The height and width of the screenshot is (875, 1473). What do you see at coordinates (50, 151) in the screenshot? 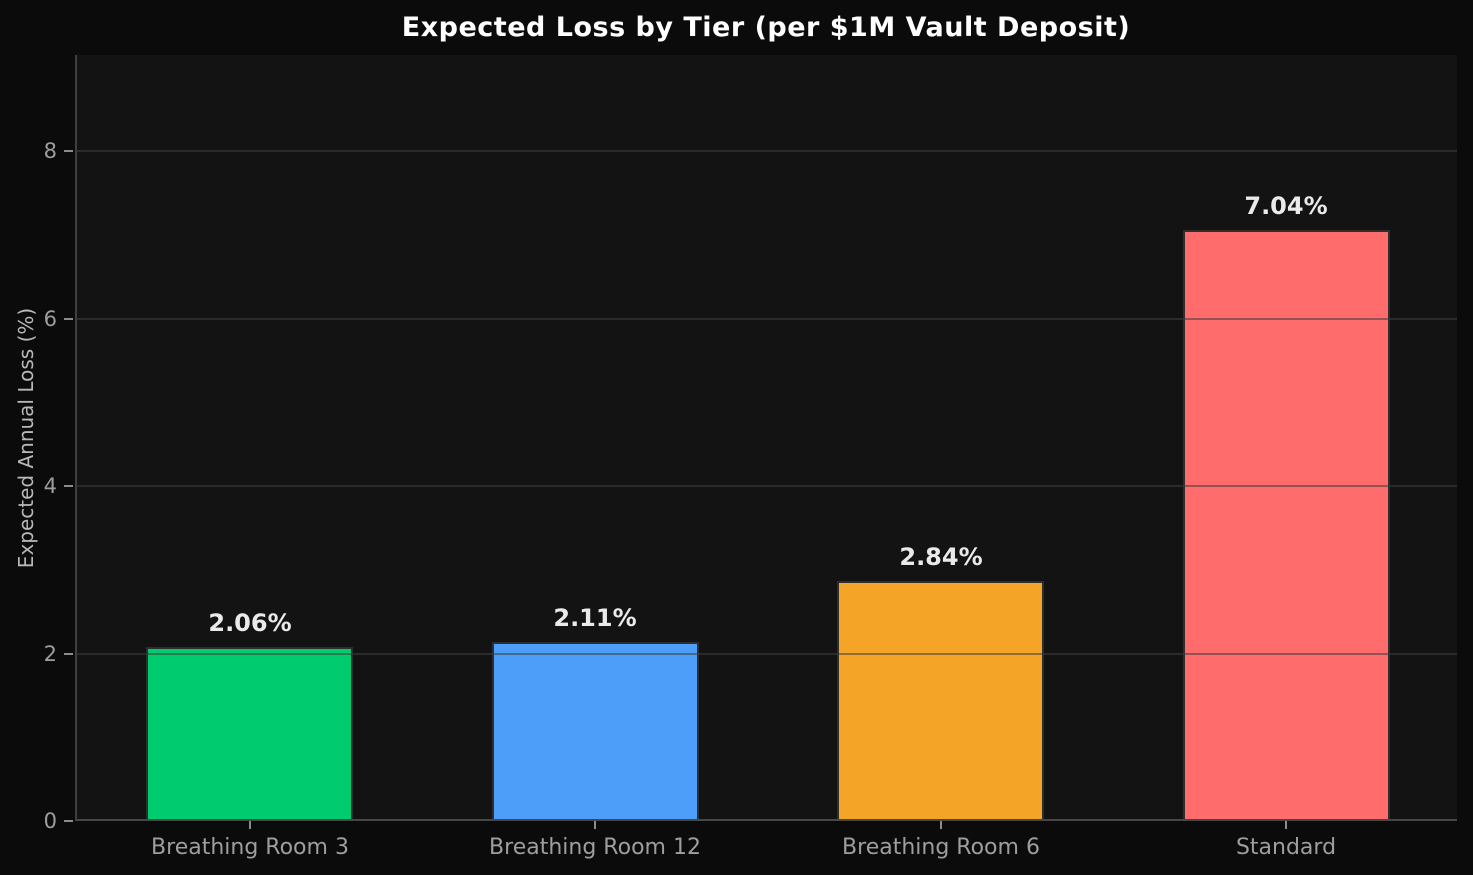
I see `y-tick-label: 8` at bounding box center [50, 151].